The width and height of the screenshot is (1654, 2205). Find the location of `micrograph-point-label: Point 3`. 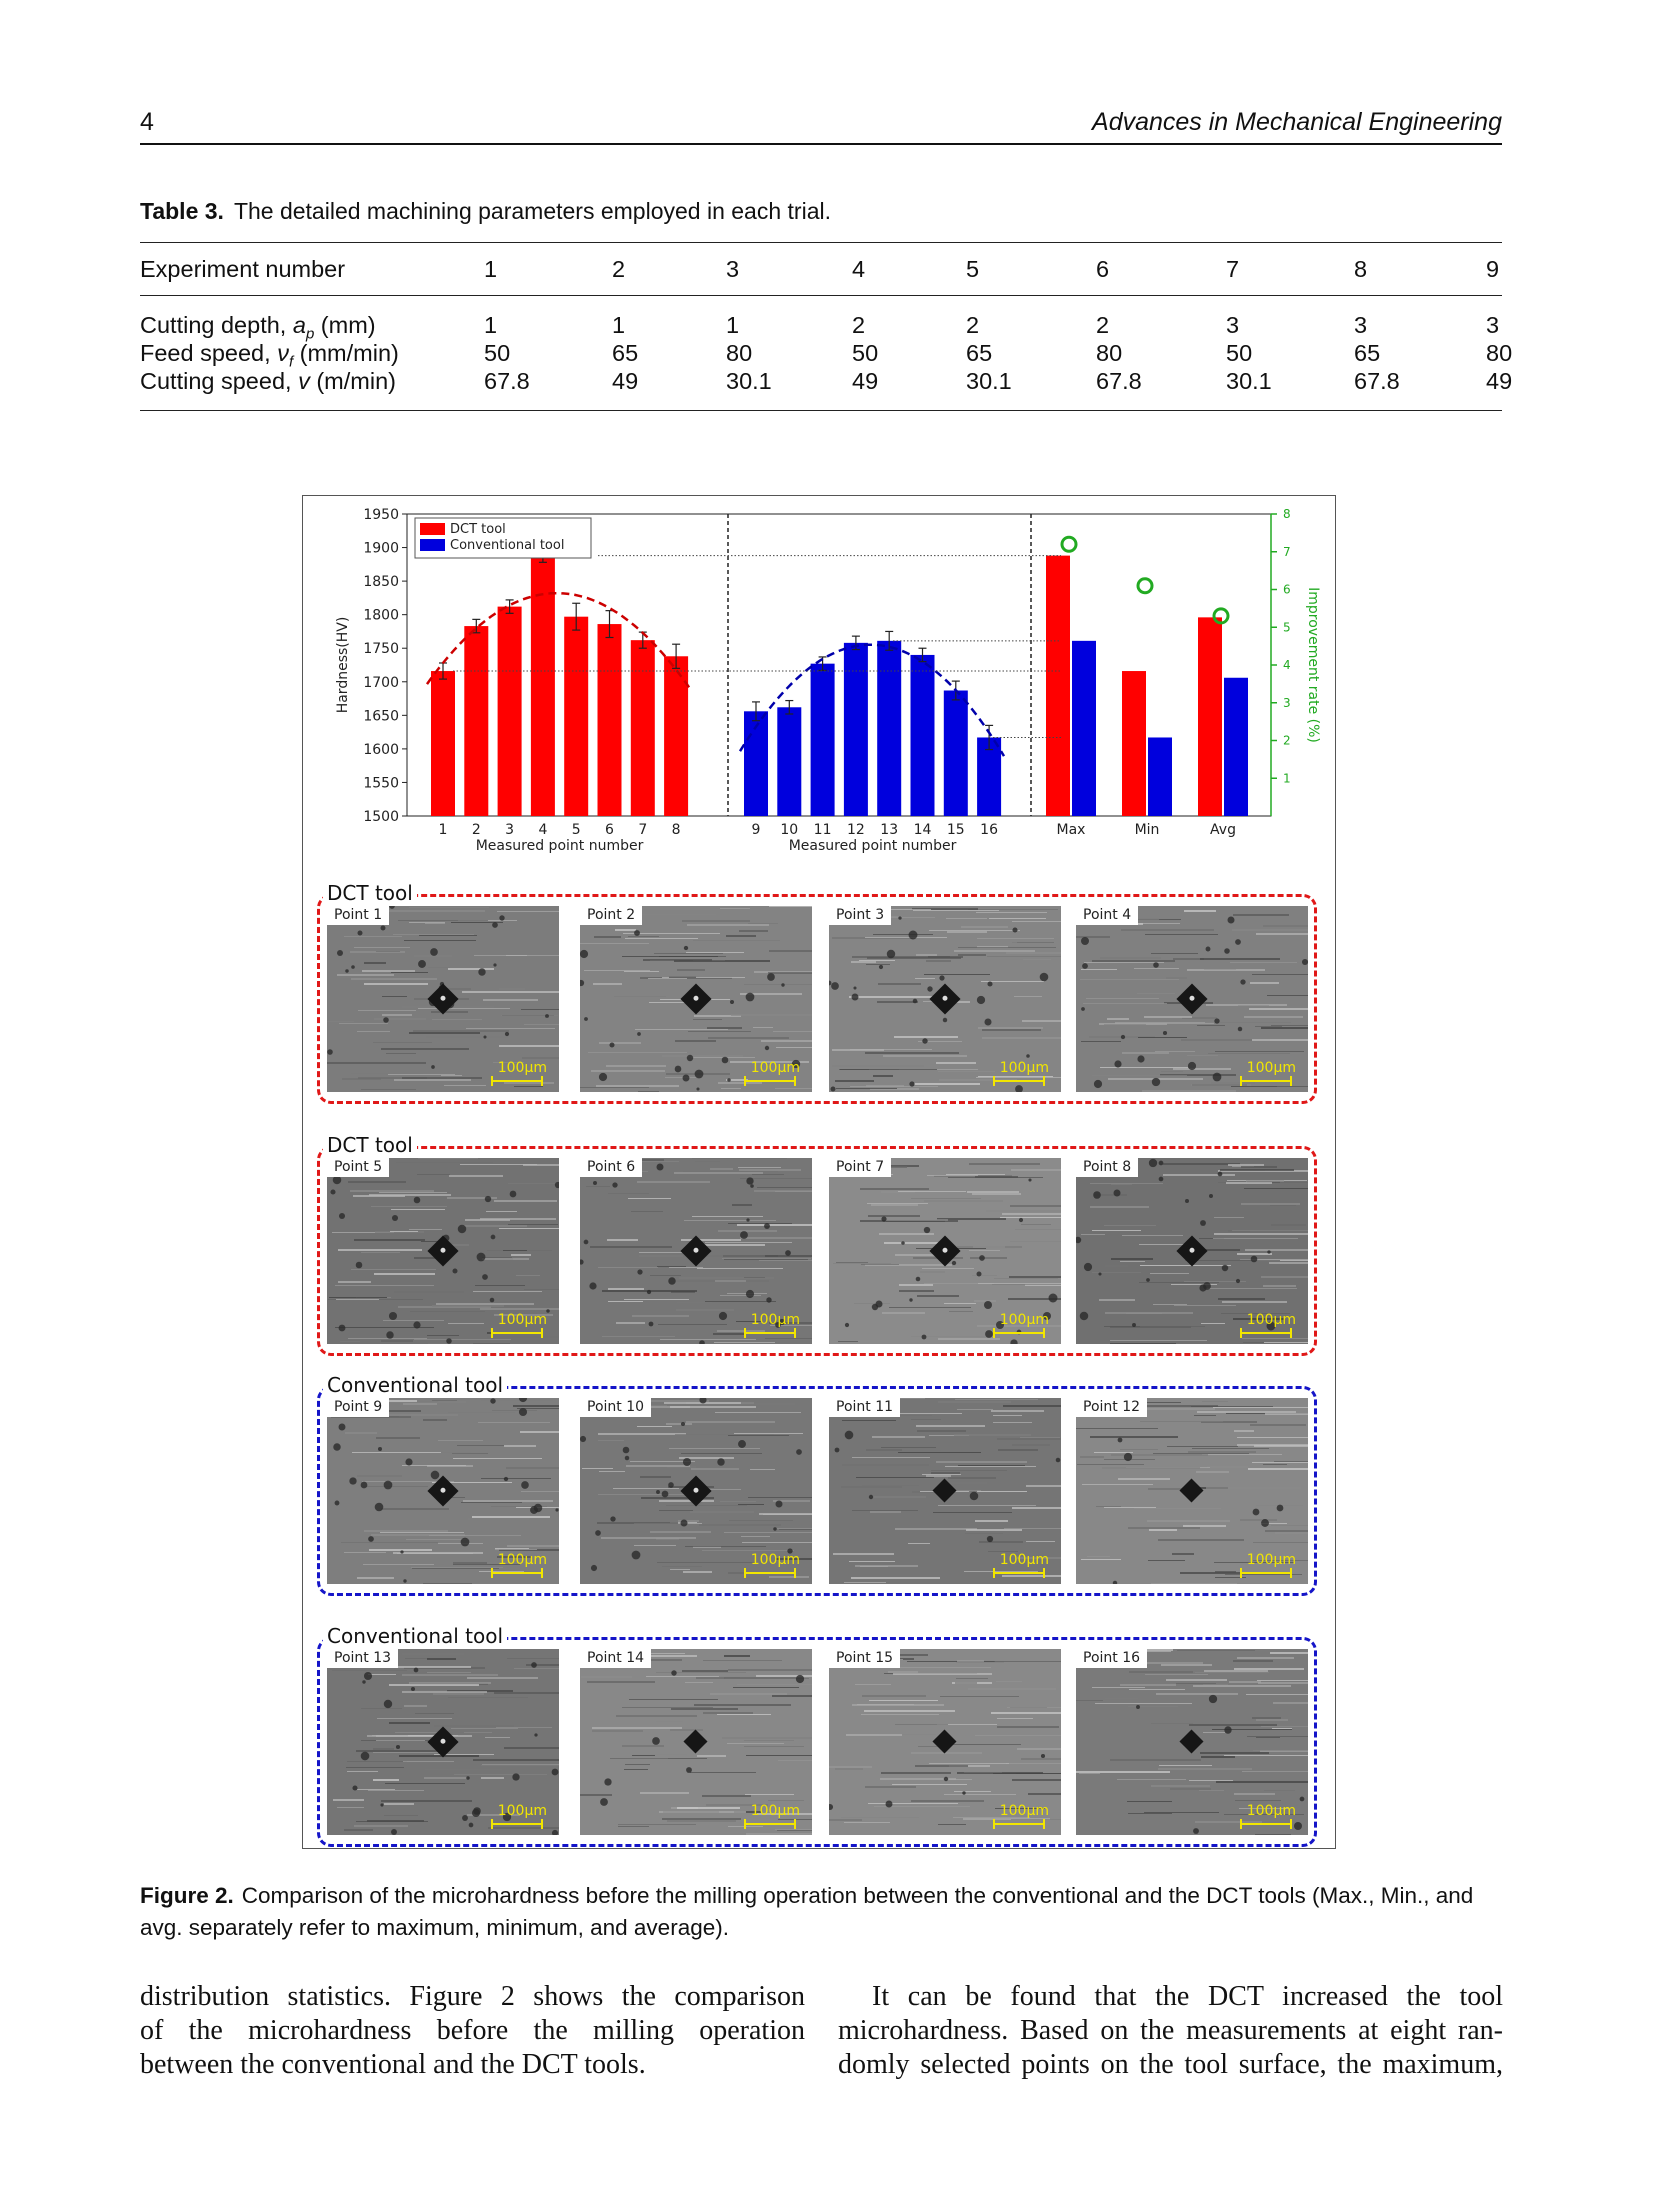

micrograph-point-label: Point 3 is located at coordinates (860, 915).